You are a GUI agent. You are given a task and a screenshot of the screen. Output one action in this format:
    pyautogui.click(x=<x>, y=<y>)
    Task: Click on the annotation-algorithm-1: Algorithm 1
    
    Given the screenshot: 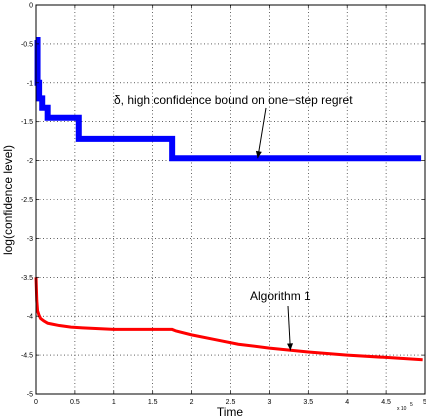 What is the action you would take?
    pyautogui.click(x=280, y=296)
    